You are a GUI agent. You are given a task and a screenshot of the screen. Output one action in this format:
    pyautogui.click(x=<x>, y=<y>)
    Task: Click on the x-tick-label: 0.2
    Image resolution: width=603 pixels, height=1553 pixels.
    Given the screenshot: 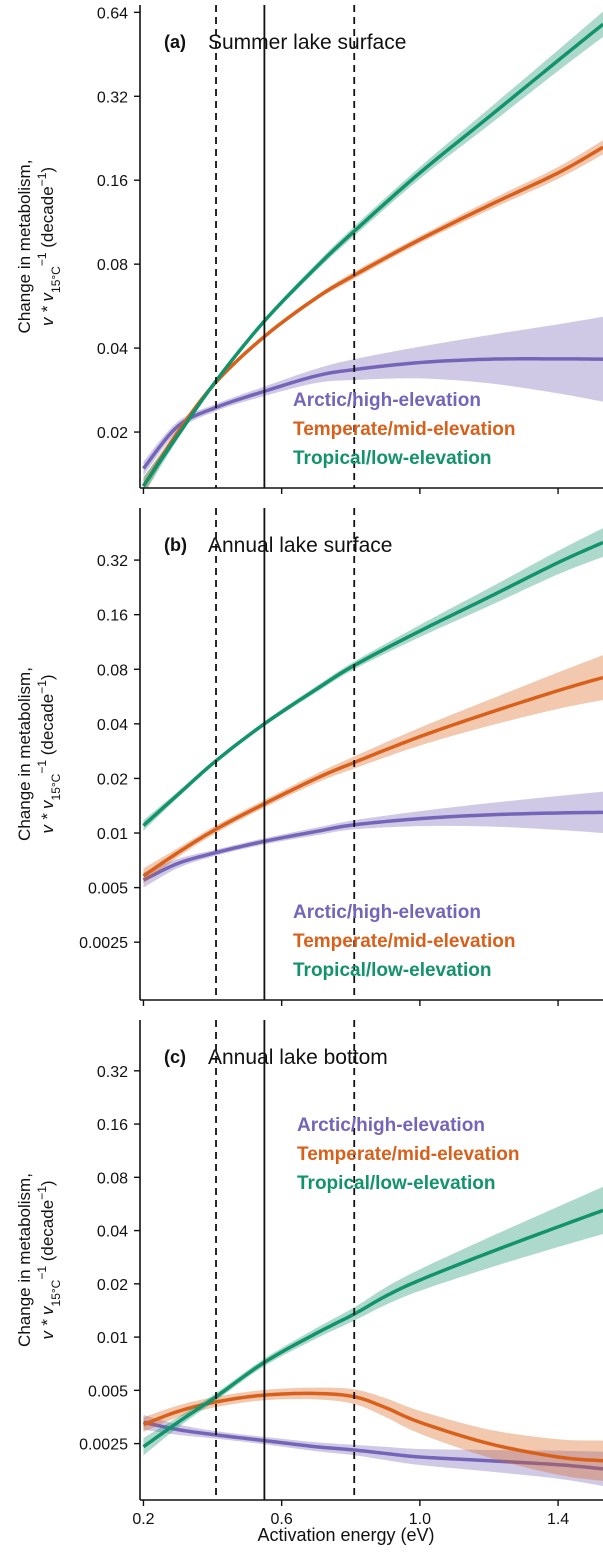 What is the action you would take?
    pyautogui.click(x=143, y=1519)
    